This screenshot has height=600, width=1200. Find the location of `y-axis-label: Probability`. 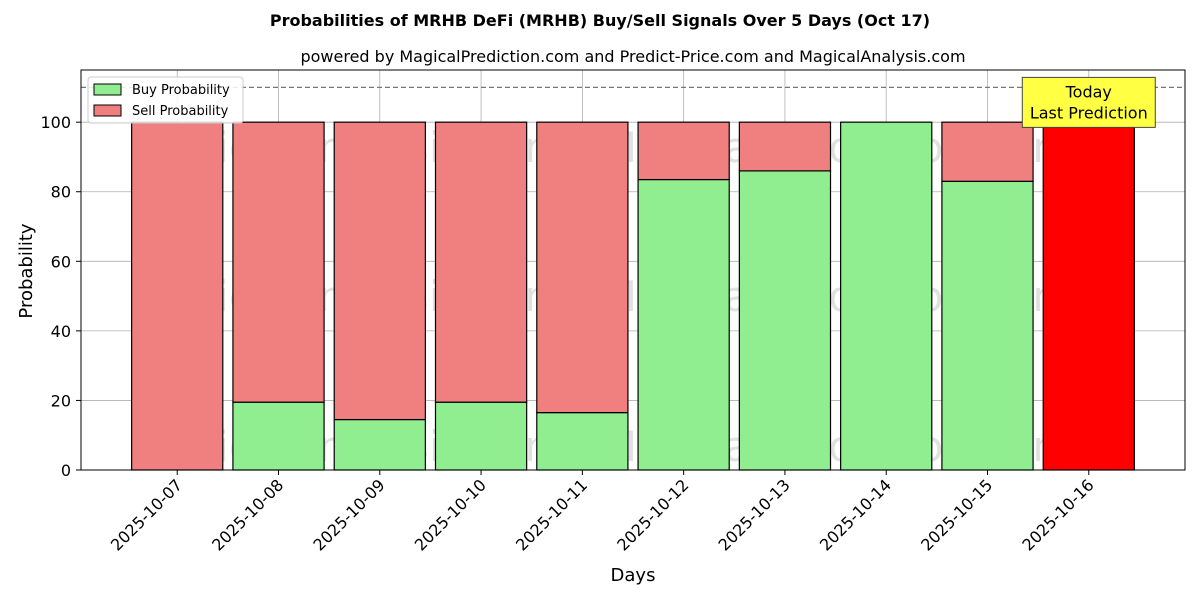

y-axis-label: Probability is located at coordinates (26, 270).